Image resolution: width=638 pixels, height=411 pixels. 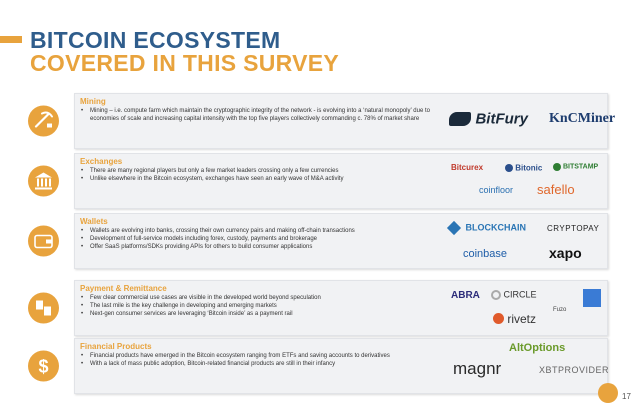 I want to click on page-subtitle: COVERED IN THIS SURVEY, so click(x=185, y=63).